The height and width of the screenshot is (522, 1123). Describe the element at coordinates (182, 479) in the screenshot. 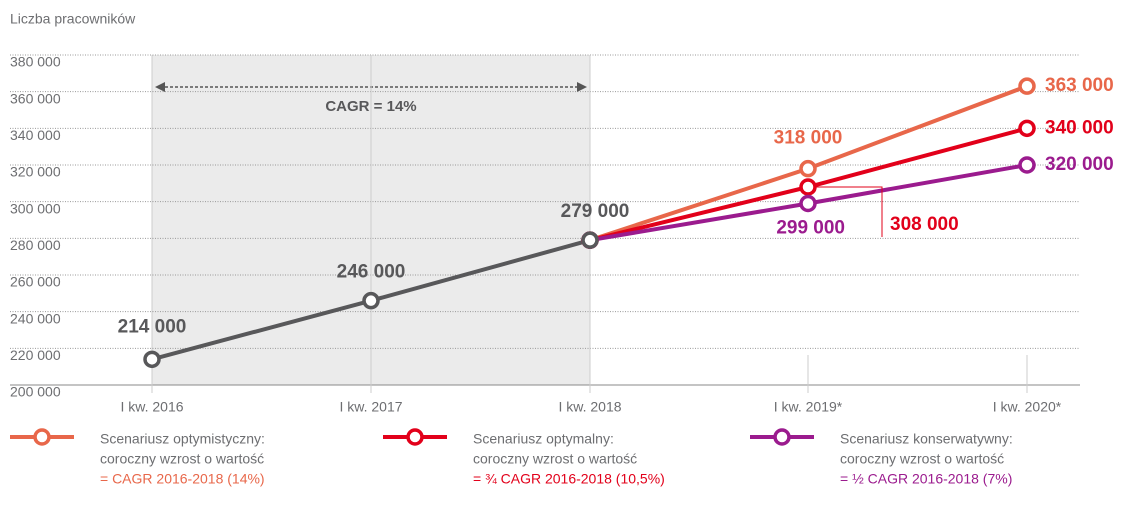

I see `legend-desc: = CAGR 2016-2018 (14%)` at that location.